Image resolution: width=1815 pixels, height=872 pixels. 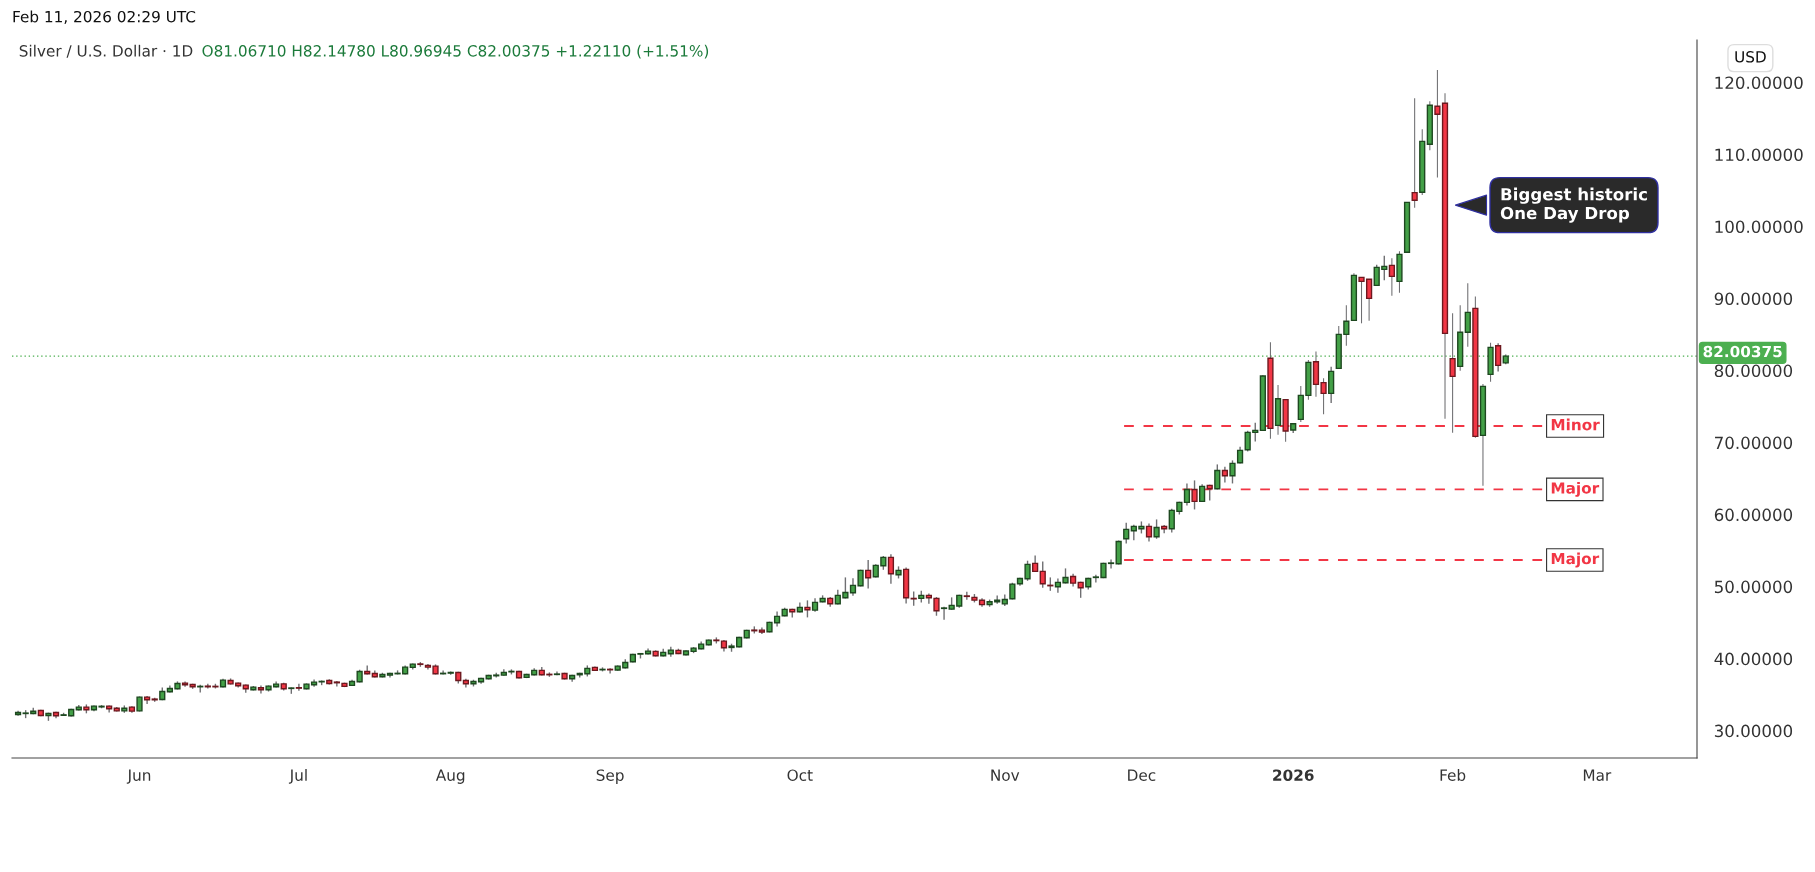 I want to click on x-tick-label: Dec, so click(x=1142, y=775).